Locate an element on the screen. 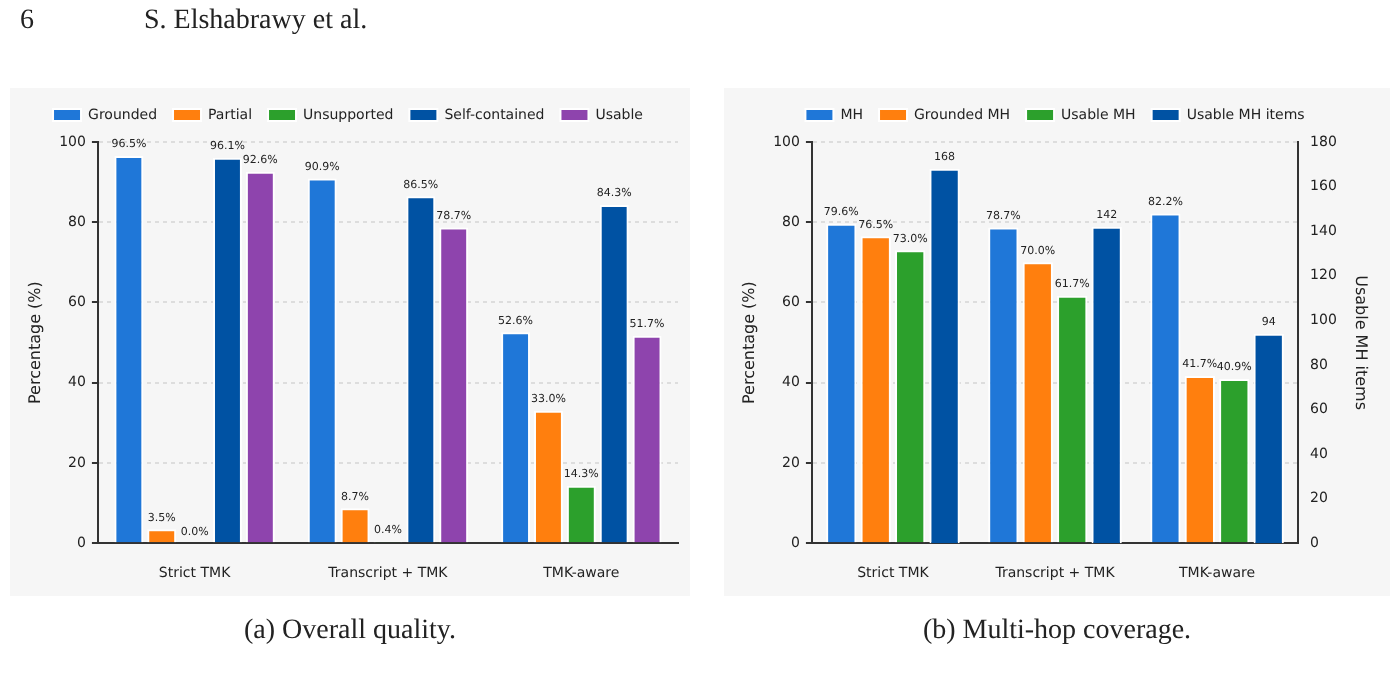 The image size is (1400, 676). y2-axis-title: Usable MH items is located at coordinates (1361, 343).